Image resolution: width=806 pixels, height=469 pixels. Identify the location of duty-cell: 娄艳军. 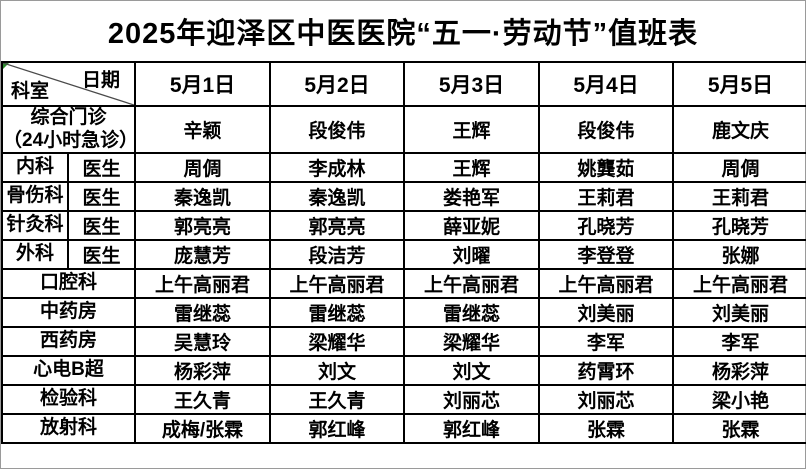
(471, 196).